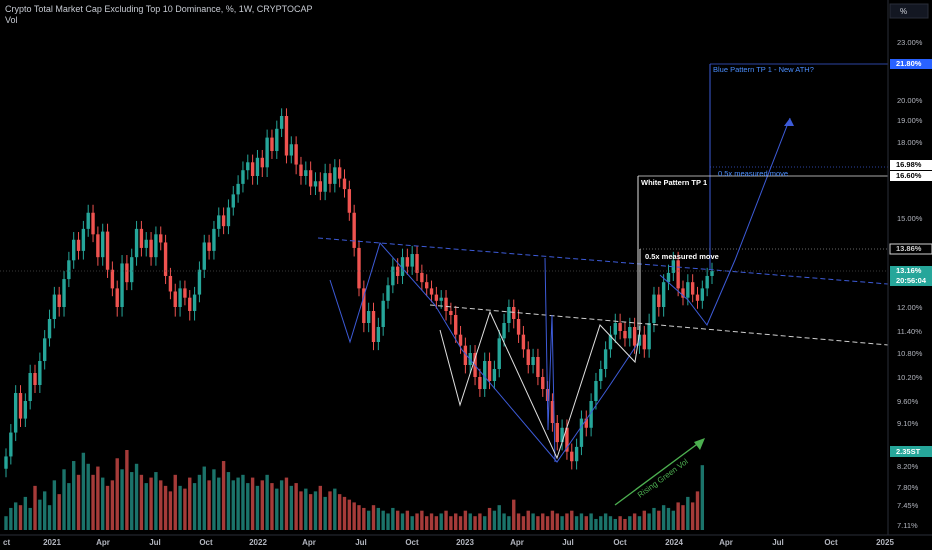 Image resolution: width=932 pixels, height=550 pixels. What do you see at coordinates (908, 451) in the screenshot?
I see `volume-label-current: 2.35ST` at bounding box center [908, 451].